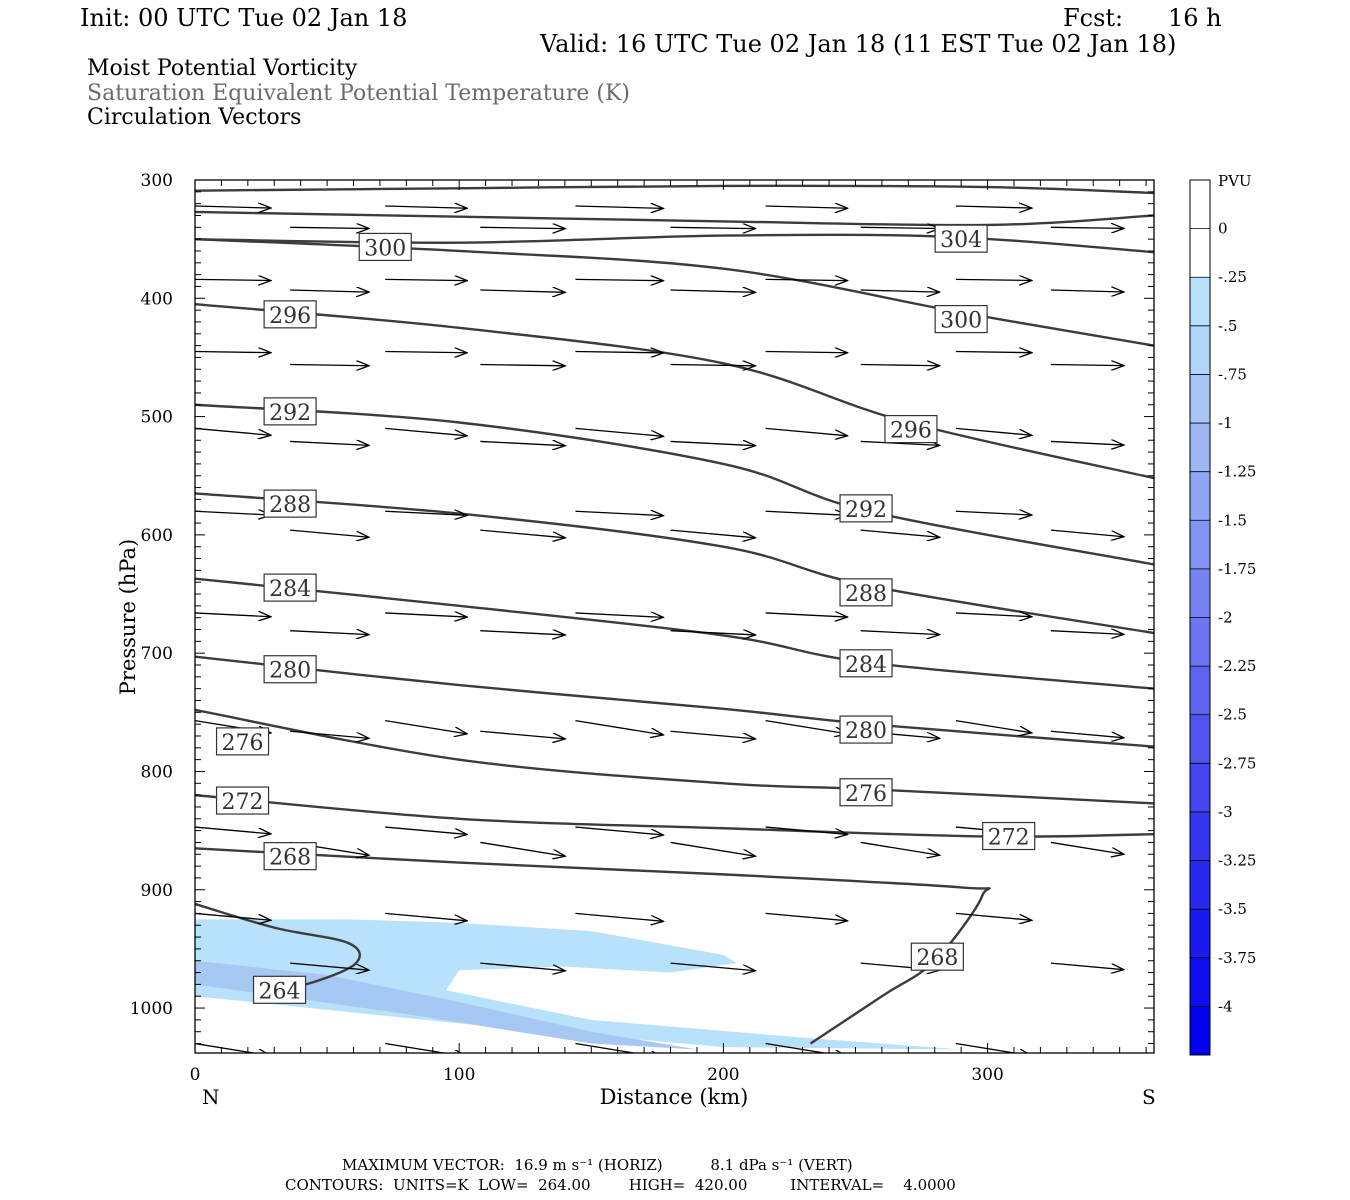 This screenshot has height=1200, width=1350. Describe the element at coordinates (243, 743) in the screenshot. I see `contour-label: 276` at that location.